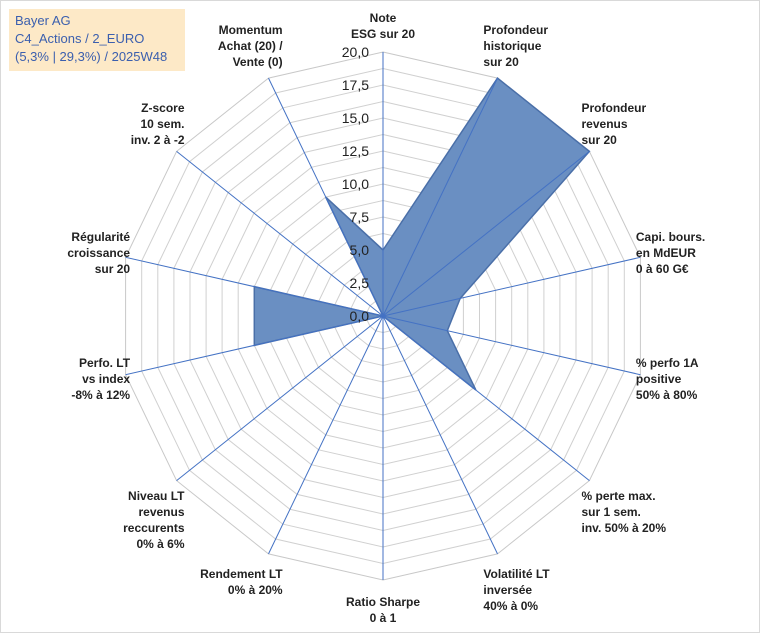  What do you see at coordinates (360, 283) in the screenshot?
I see `tick-label: 2,5` at bounding box center [360, 283].